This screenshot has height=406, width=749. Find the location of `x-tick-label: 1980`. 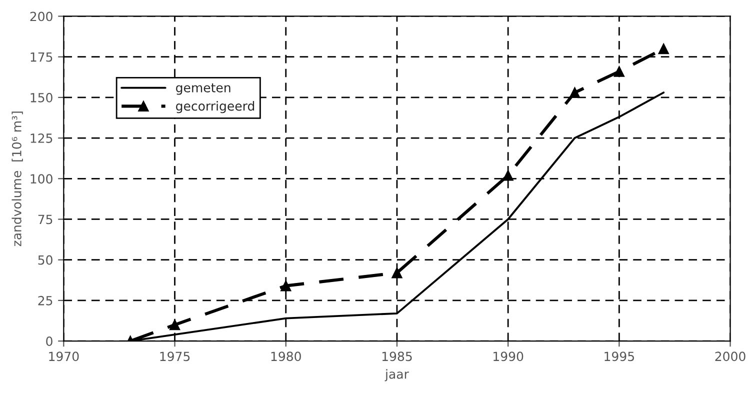

x-tick-label: 1980 is located at coordinates (286, 357).